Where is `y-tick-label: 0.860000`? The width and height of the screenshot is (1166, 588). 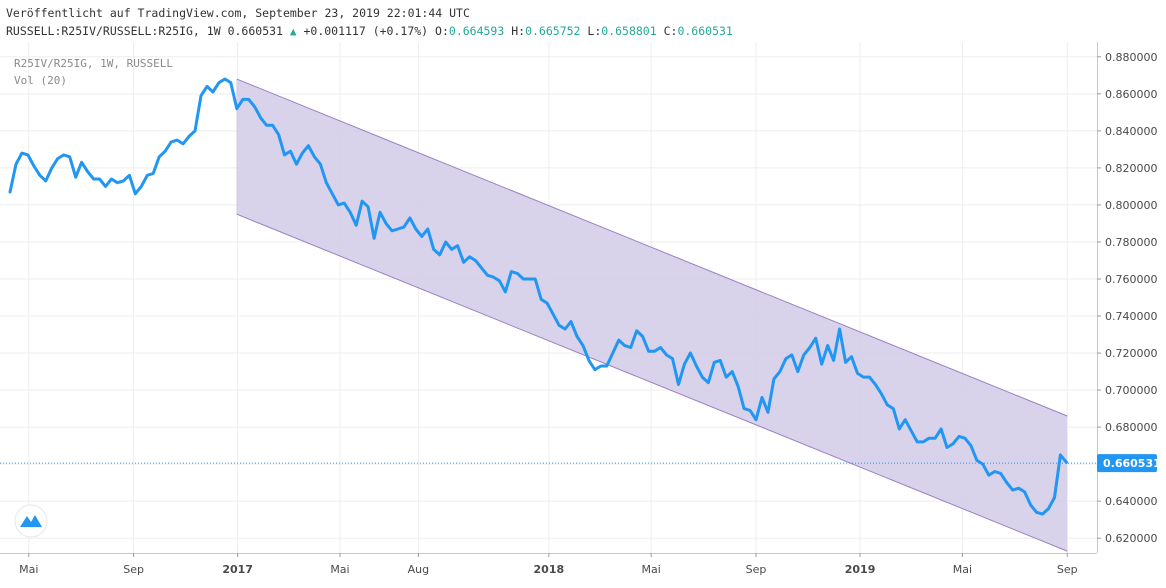 y-tick-label: 0.860000 is located at coordinates (1131, 94).